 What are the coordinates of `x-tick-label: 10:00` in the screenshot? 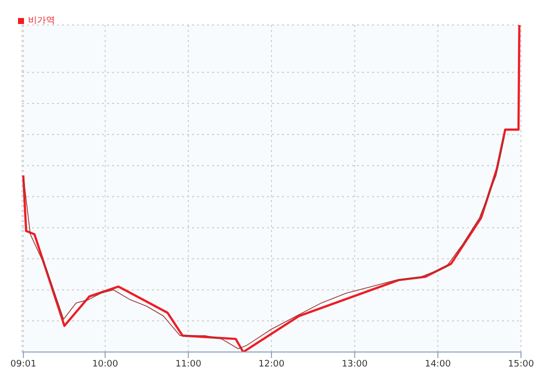 It's located at (105, 364).